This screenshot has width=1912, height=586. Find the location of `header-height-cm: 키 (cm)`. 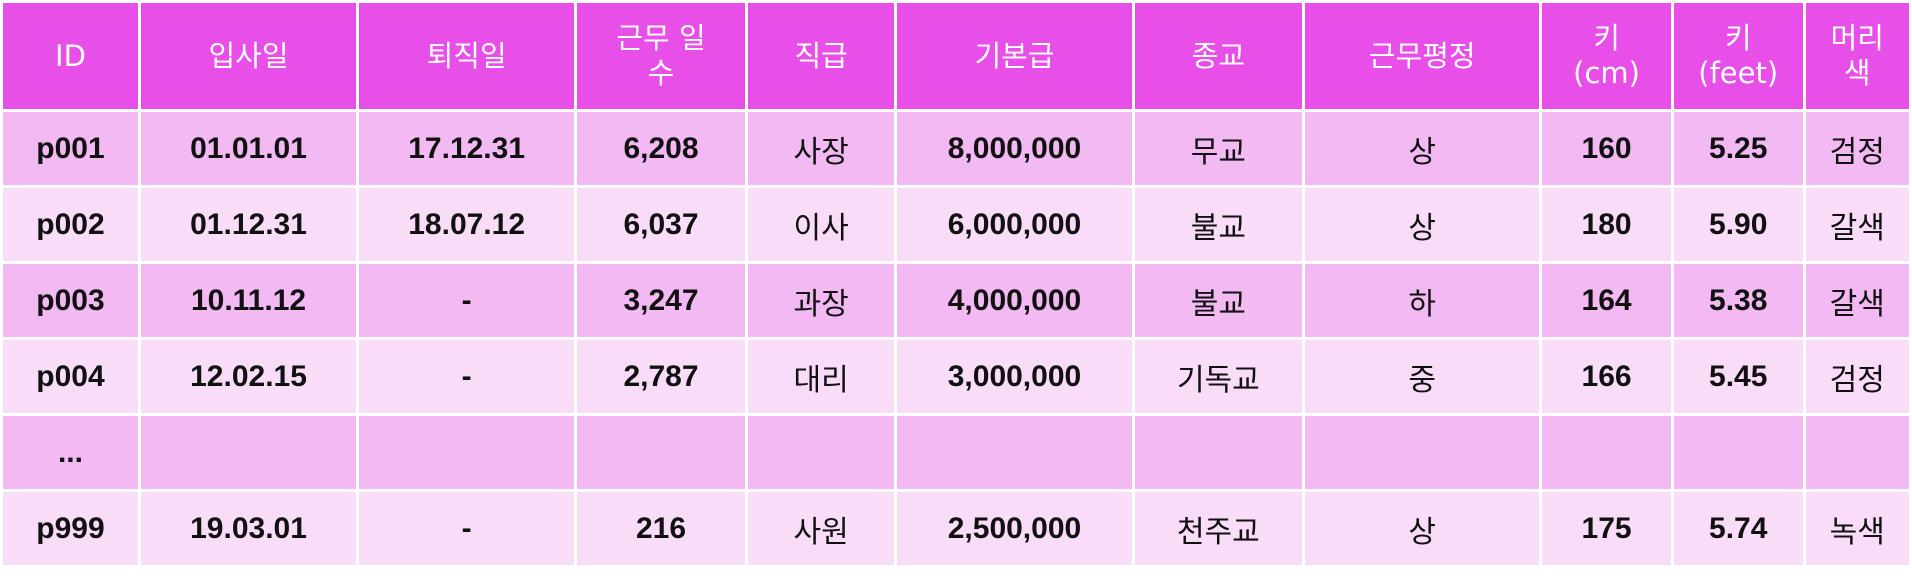

header-height-cm: 키 (cm) is located at coordinates (1606, 56).